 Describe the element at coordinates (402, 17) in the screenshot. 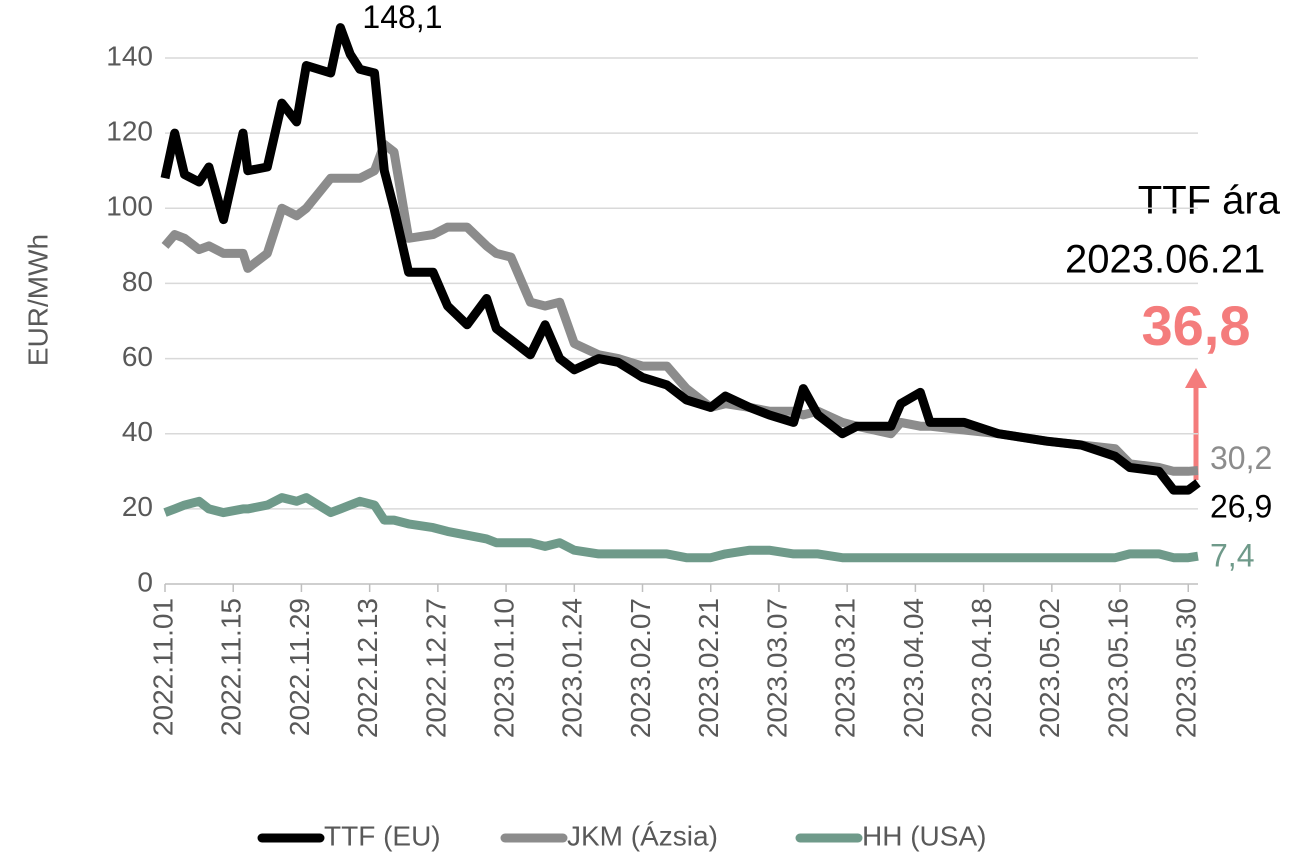

I see `value-label: 148,1` at that location.